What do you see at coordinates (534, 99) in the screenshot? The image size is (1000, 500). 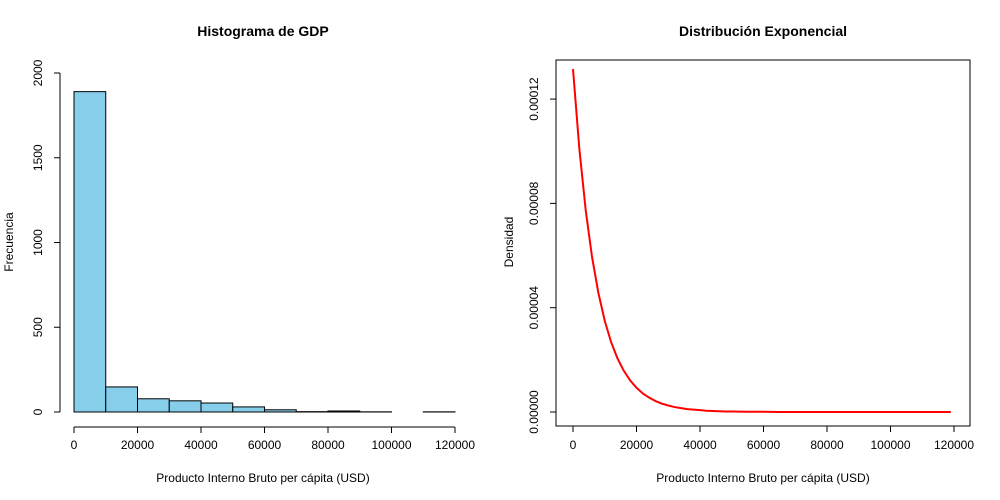 I see `exponential-y-tick-label: 0.00012` at bounding box center [534, 99].